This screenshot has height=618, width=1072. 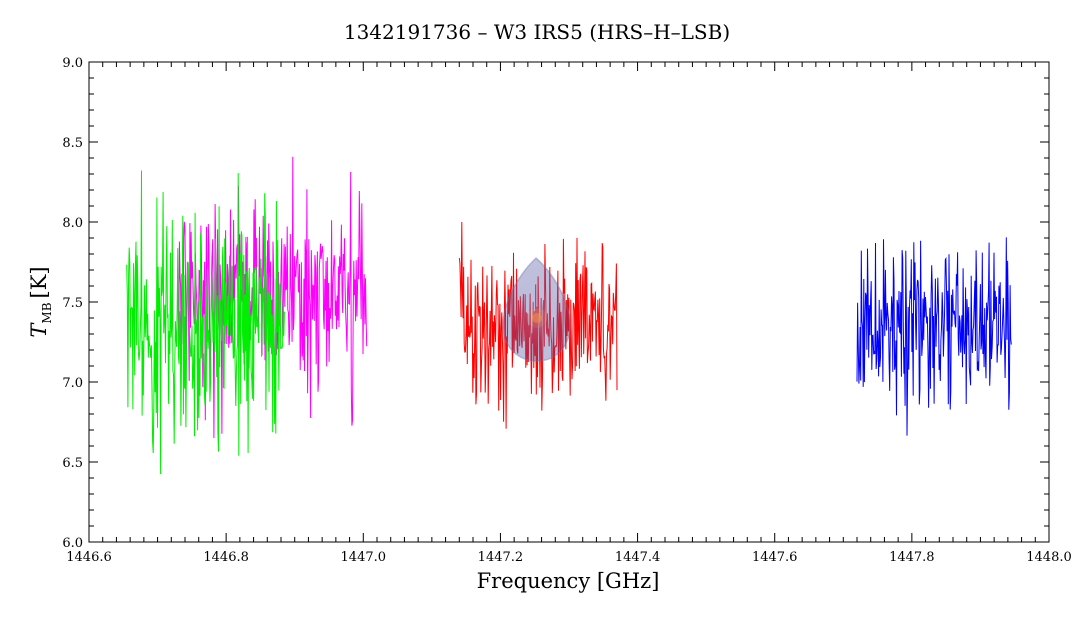 I want to click on y-axis-title: TMB [K], so click(x=40, y=301).